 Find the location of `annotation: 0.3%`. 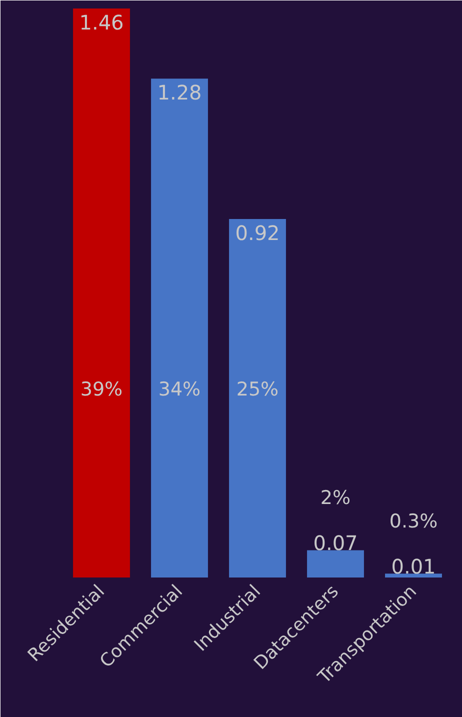

annotation: 0.3% is located at coordinates (413, 521).